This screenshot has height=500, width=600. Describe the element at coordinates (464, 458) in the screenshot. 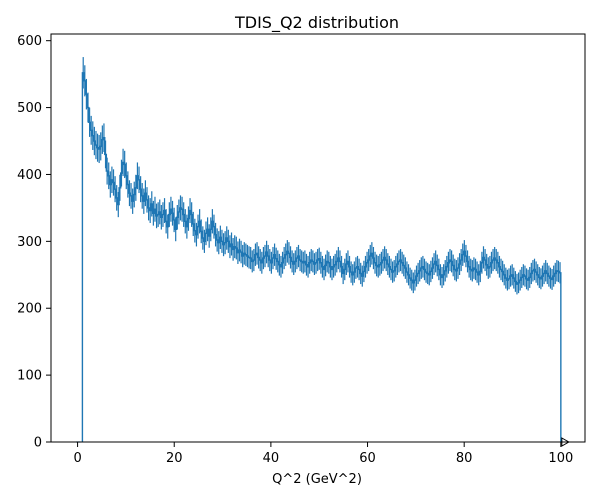

I see `x-tick-label: 80` at that location.